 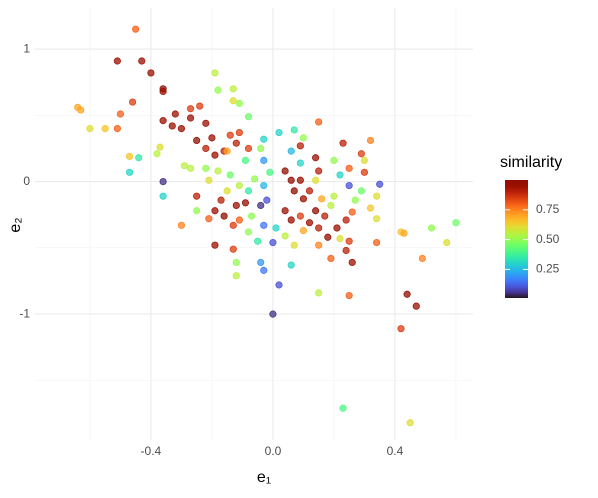 I want to click on colorbar-label: 0.75, so click(x=548, y=209).